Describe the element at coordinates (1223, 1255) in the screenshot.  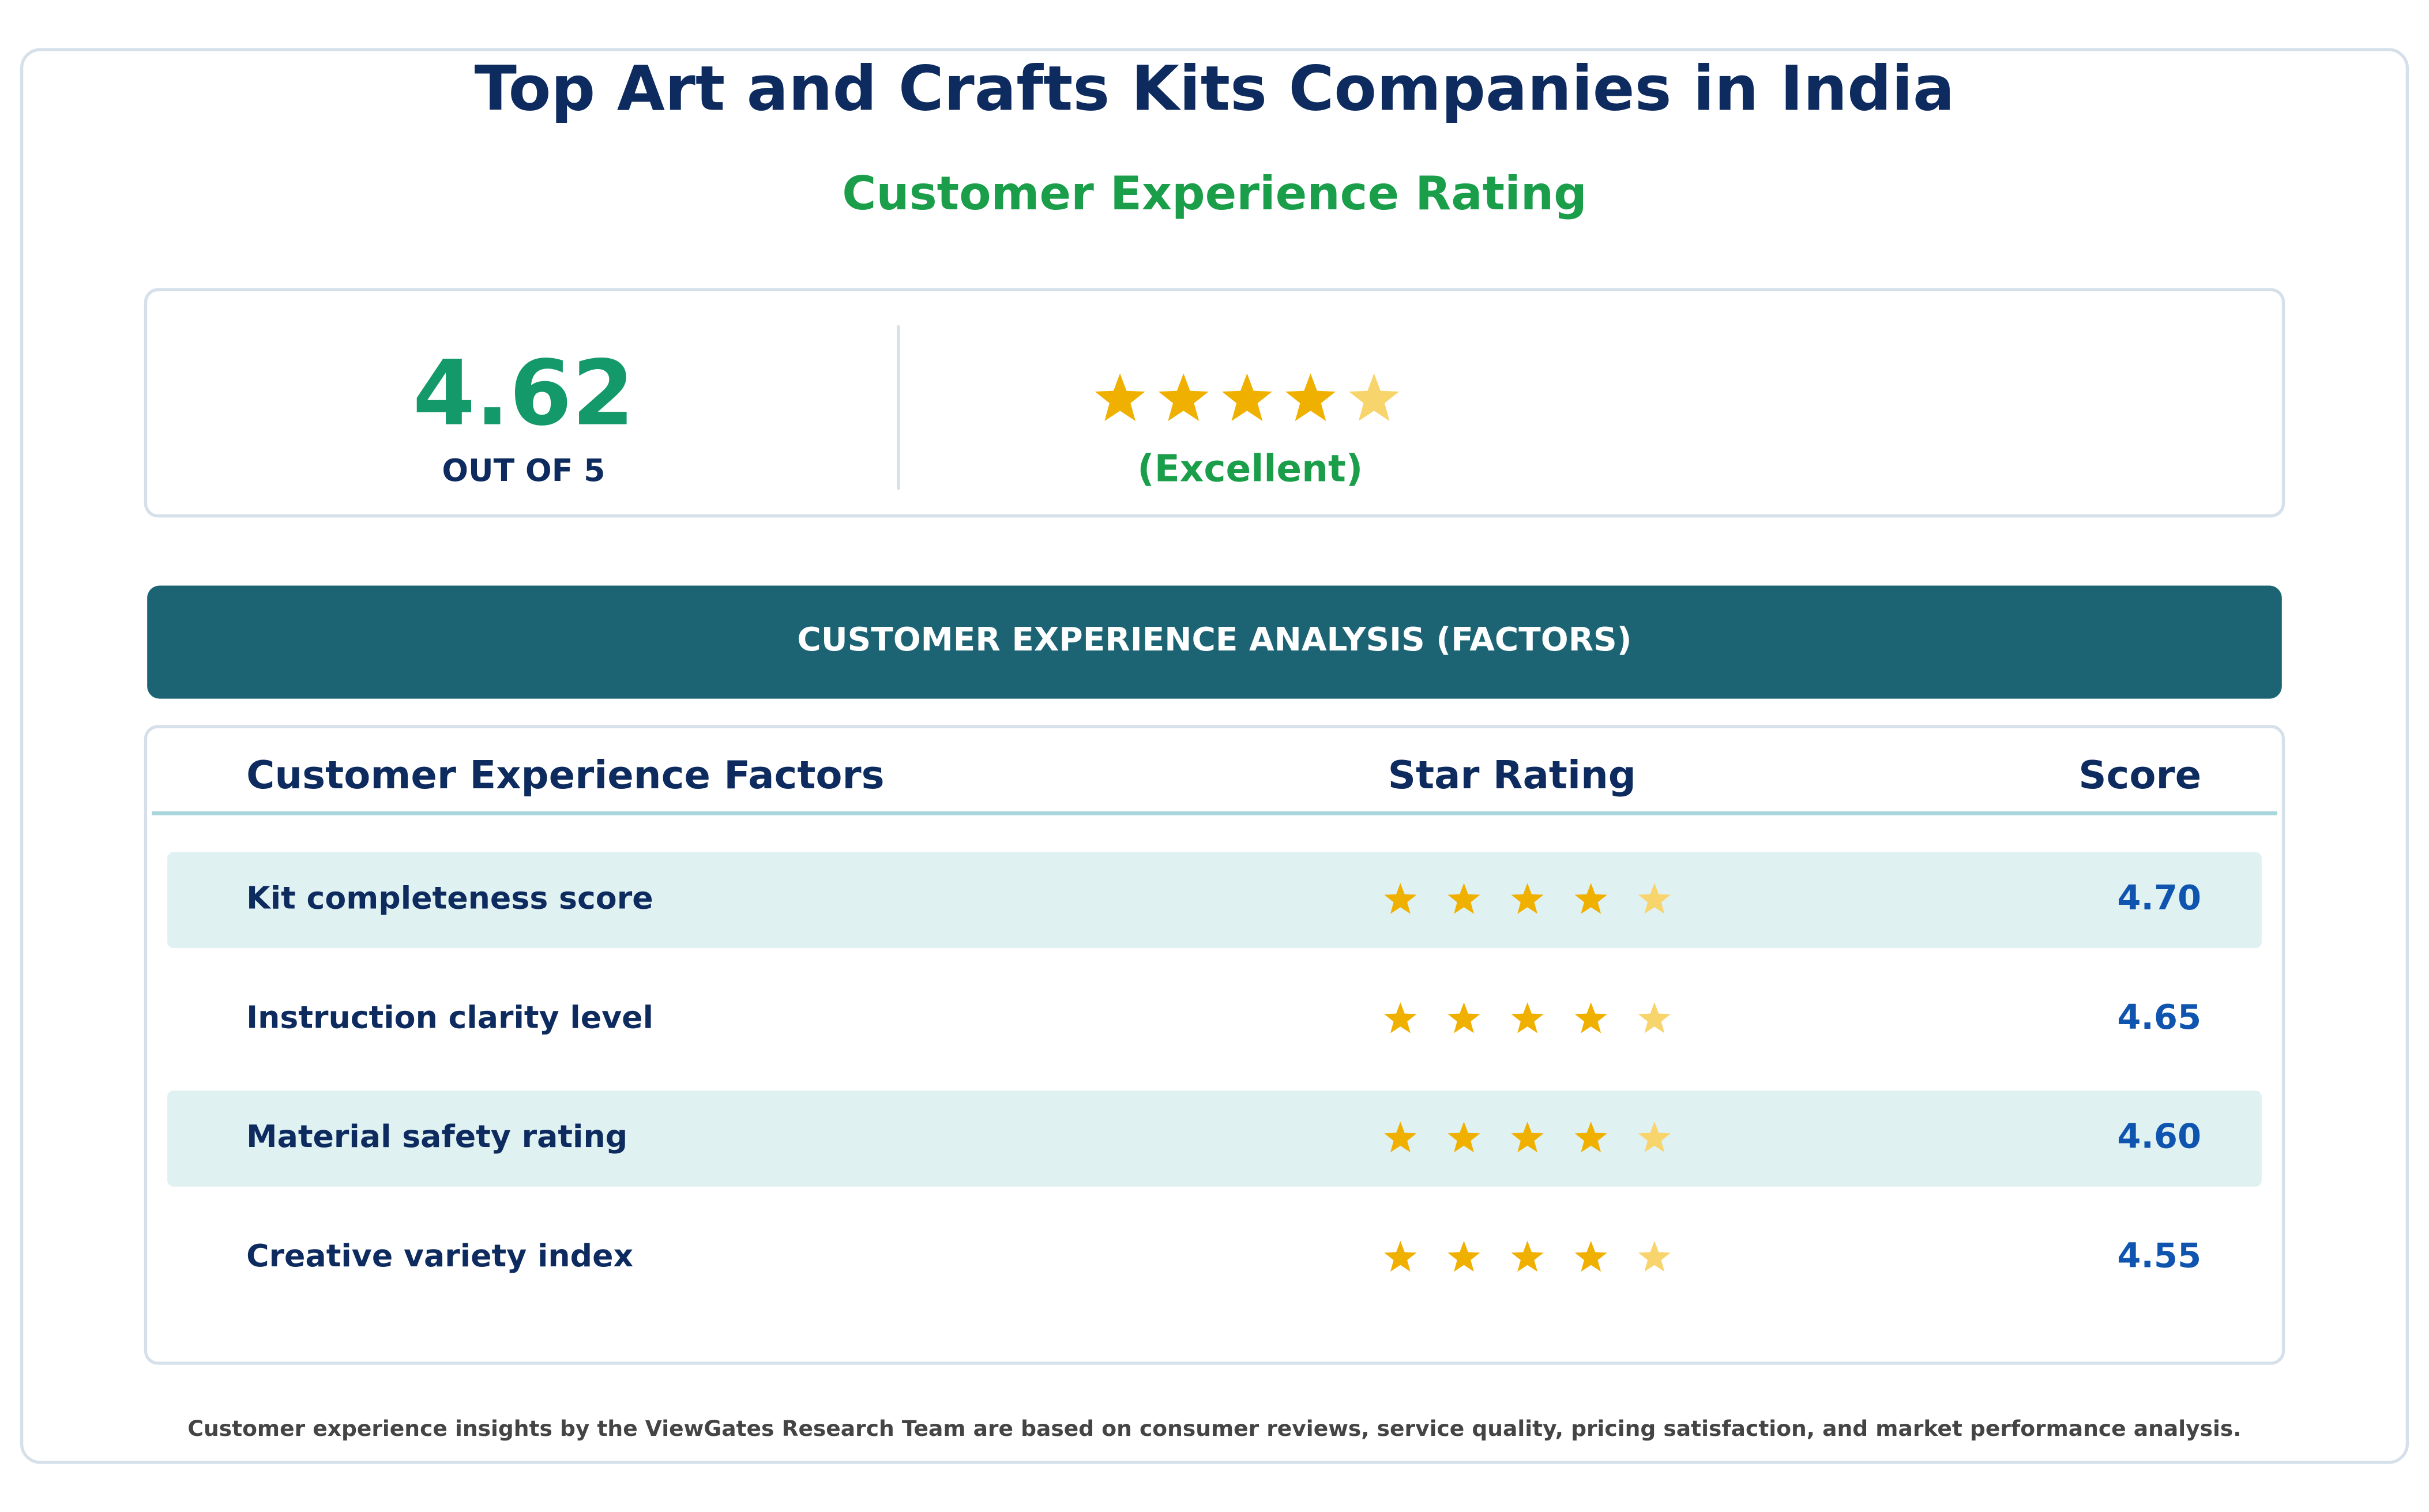
I see `table-row: Creative variety index 4.55` at that location.